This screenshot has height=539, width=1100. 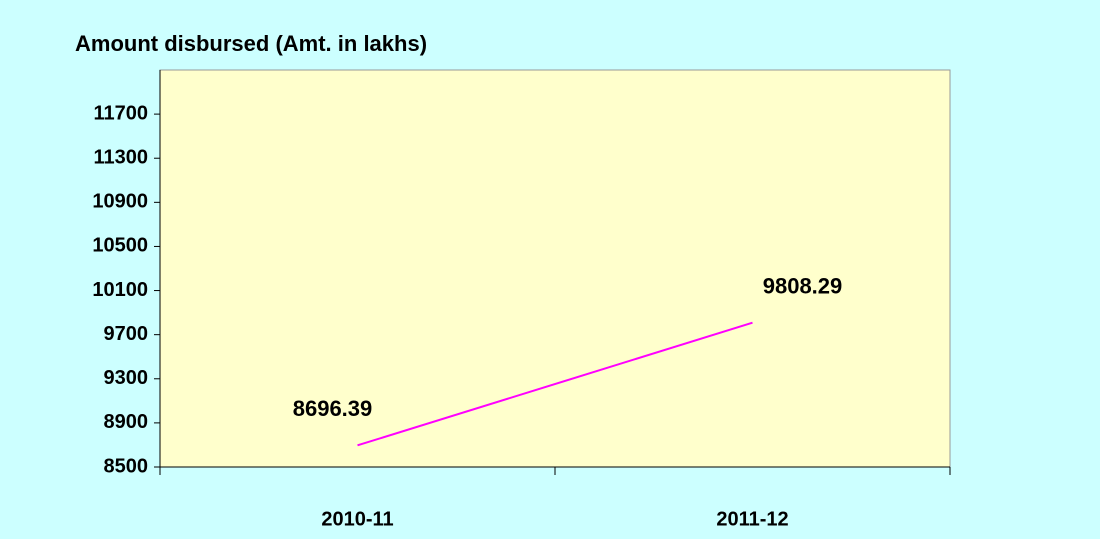 What do you see at coordinates (126, 334) in the screenshot?
I see `y-tick-label: 9700` at bounding box center [126, 334].